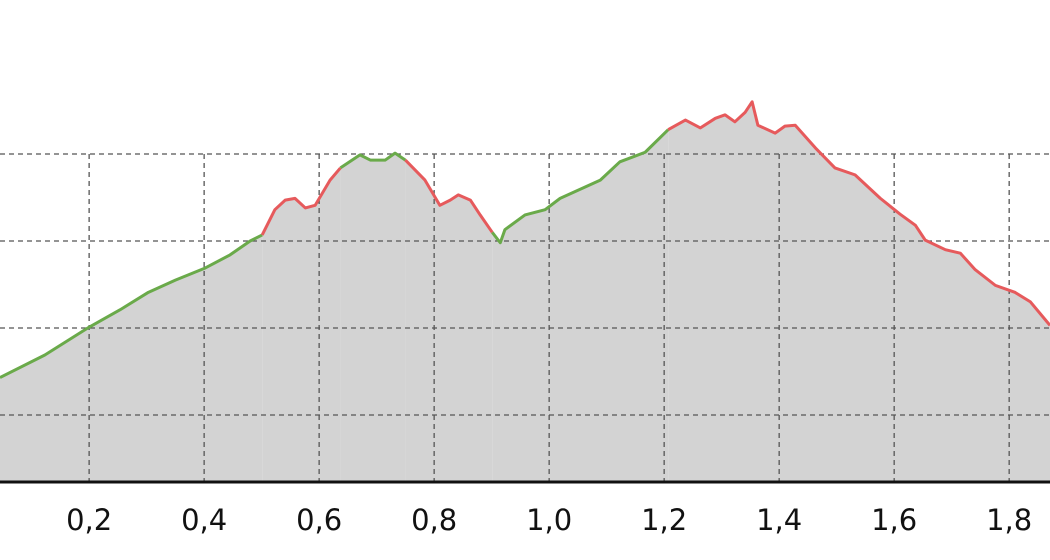 This screenshot has height=560, width=1050. I want to click on x-tick-label: 0,4, so click(204, 520).